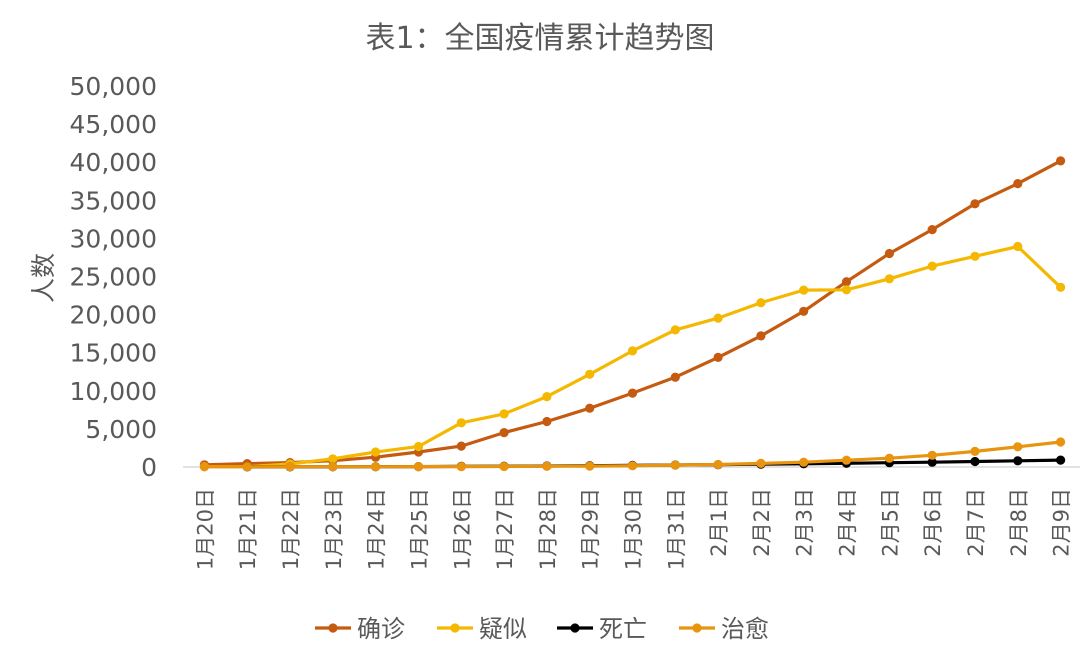 Image resolution: width=1080 pixels, height=658 pixels. What do you see at coordinates (113, 353) in the screenshot?
I see `y-tick-label: 15,000` at bounding box center [113, 353].